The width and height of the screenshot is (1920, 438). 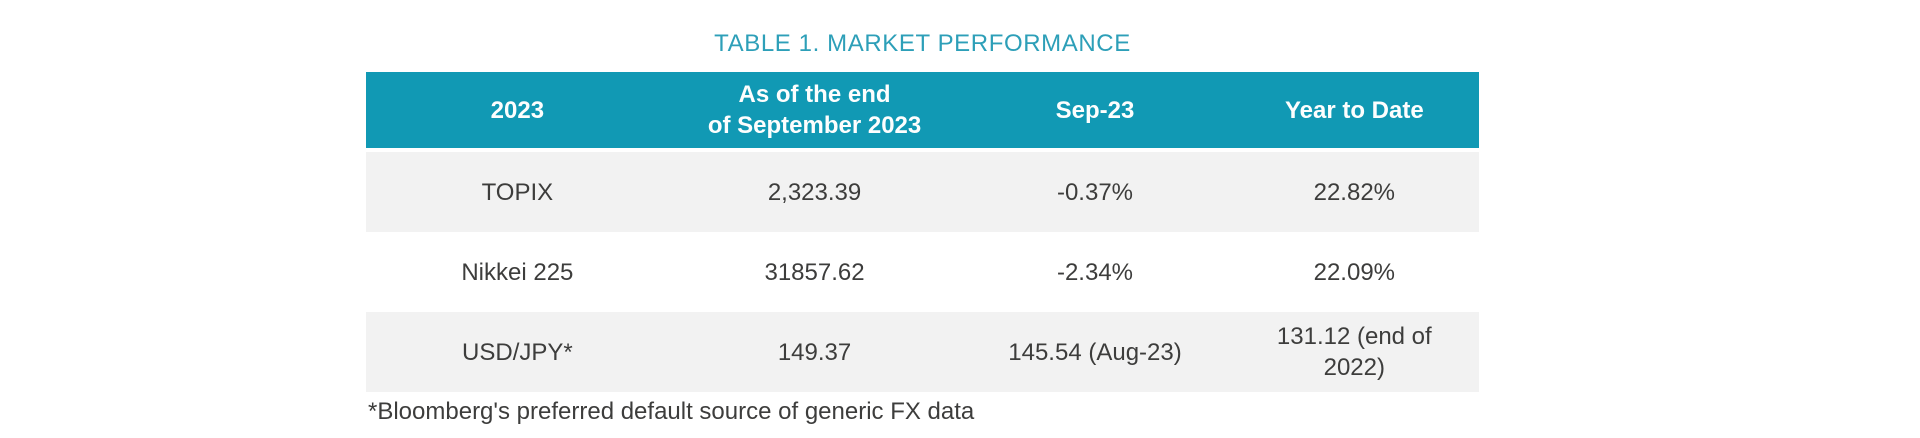 I want to click on cell-usdjpy-level: 149.37, so click(x=814, y=352).